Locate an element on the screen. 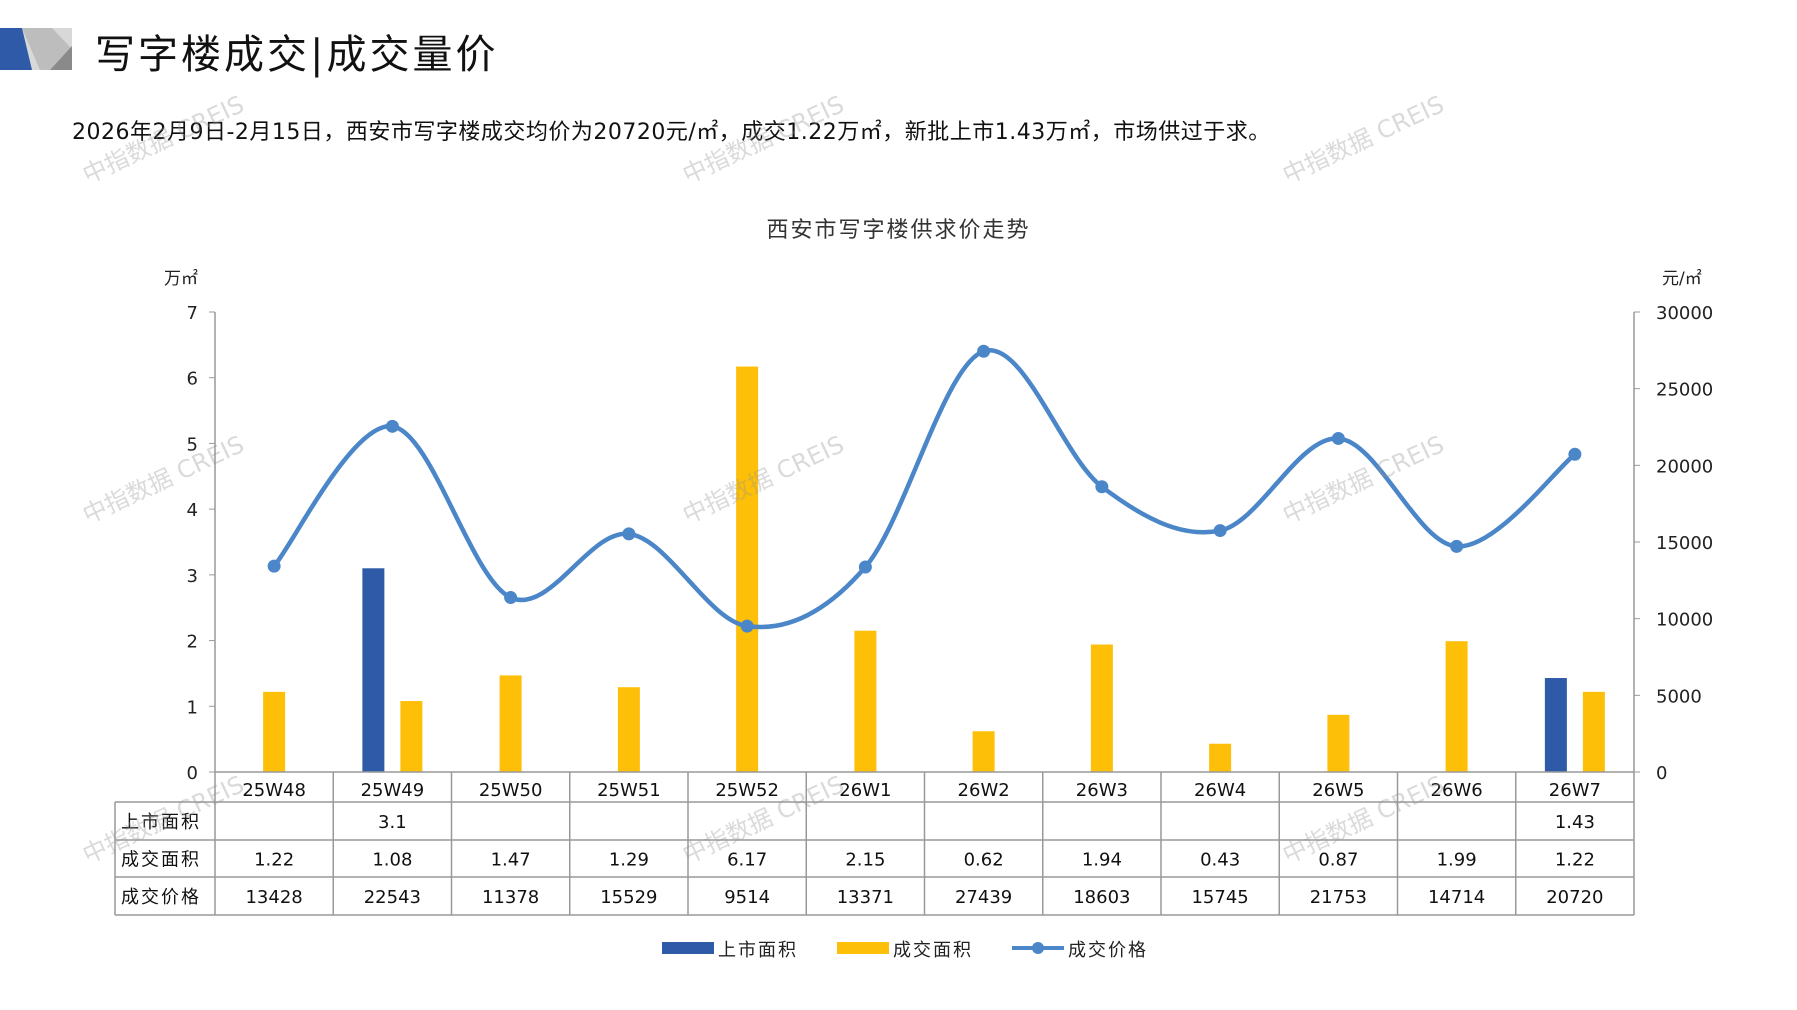 The width and height of the screenshot is (1797, 1010). bar-deal-25W49 is located at coordinates (411, 736).